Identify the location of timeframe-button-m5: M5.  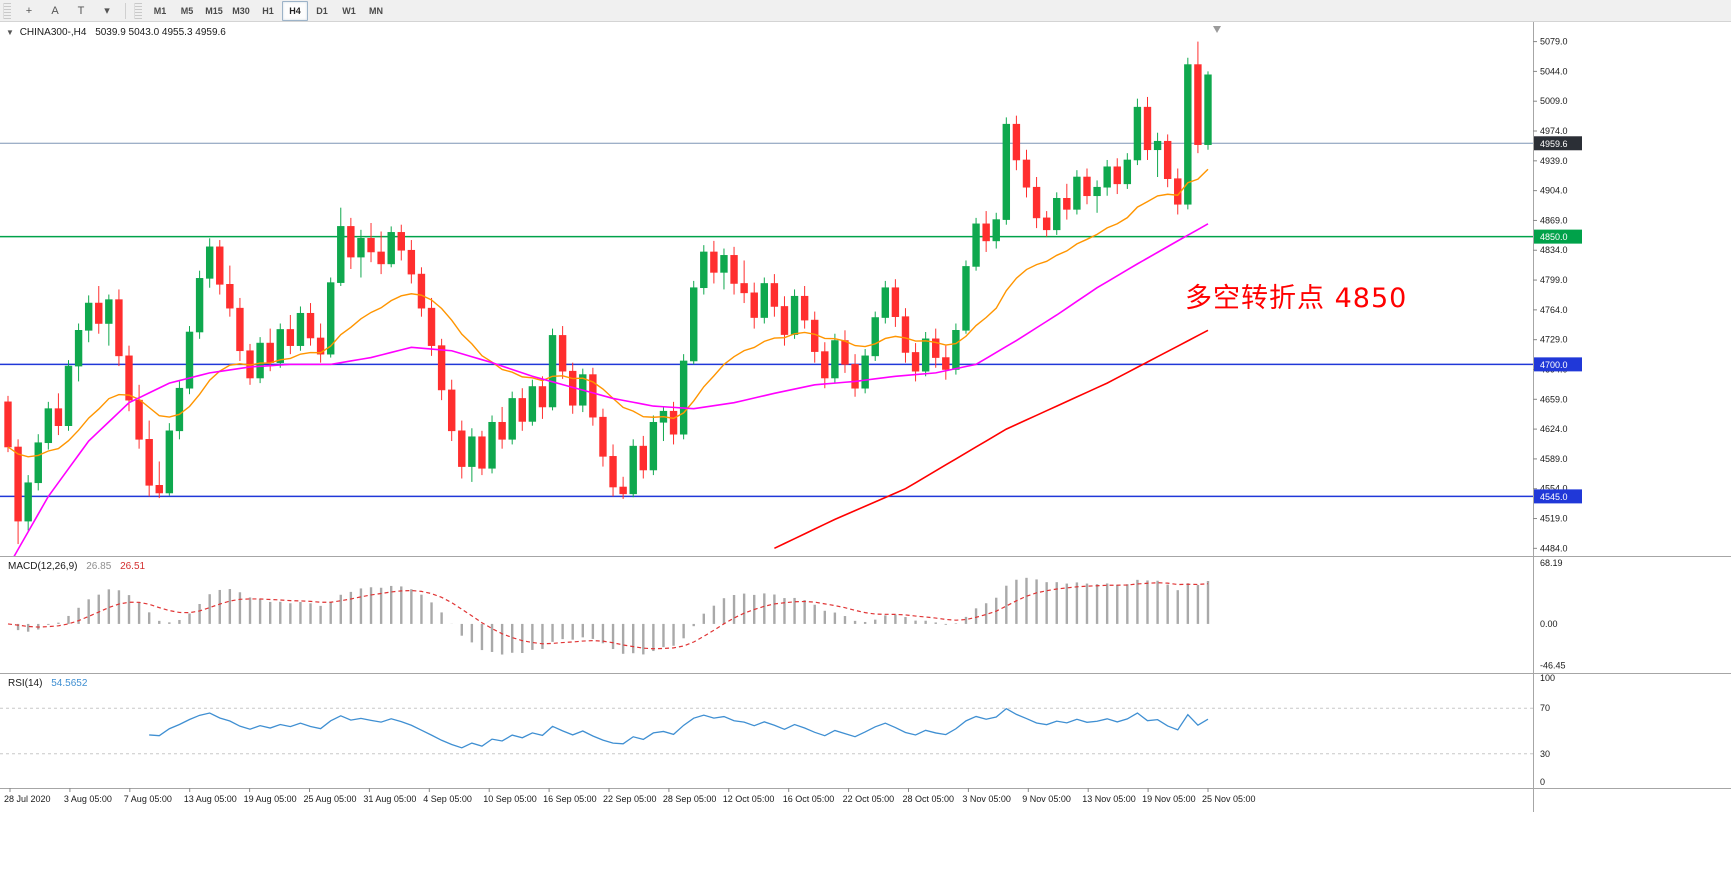
(187, 10).